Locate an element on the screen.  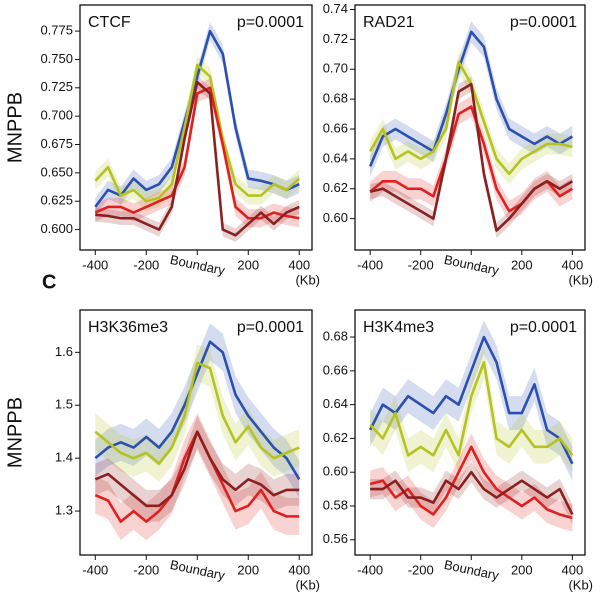
y-tick-label: 0.650 is located at coordinates (56, 171).